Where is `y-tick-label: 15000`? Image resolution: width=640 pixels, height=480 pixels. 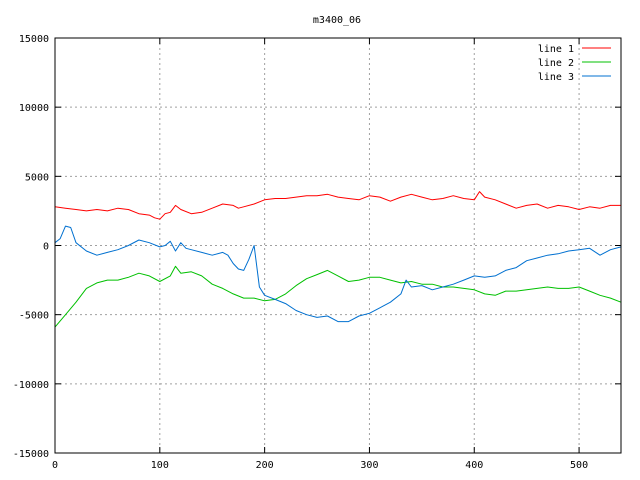
y-tick-label: 15000 is located at coordinates (34, 39).